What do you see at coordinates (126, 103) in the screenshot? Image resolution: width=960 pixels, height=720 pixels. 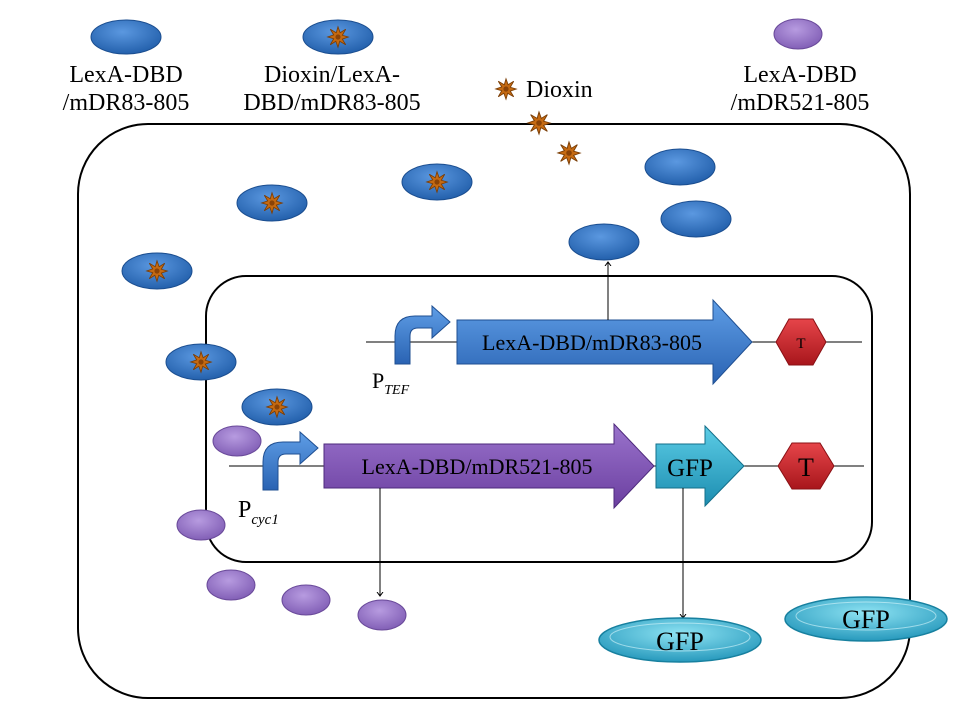 I see `legend-lexa83-label-line2: /mDR83-805` at bounding box center [126, 103].